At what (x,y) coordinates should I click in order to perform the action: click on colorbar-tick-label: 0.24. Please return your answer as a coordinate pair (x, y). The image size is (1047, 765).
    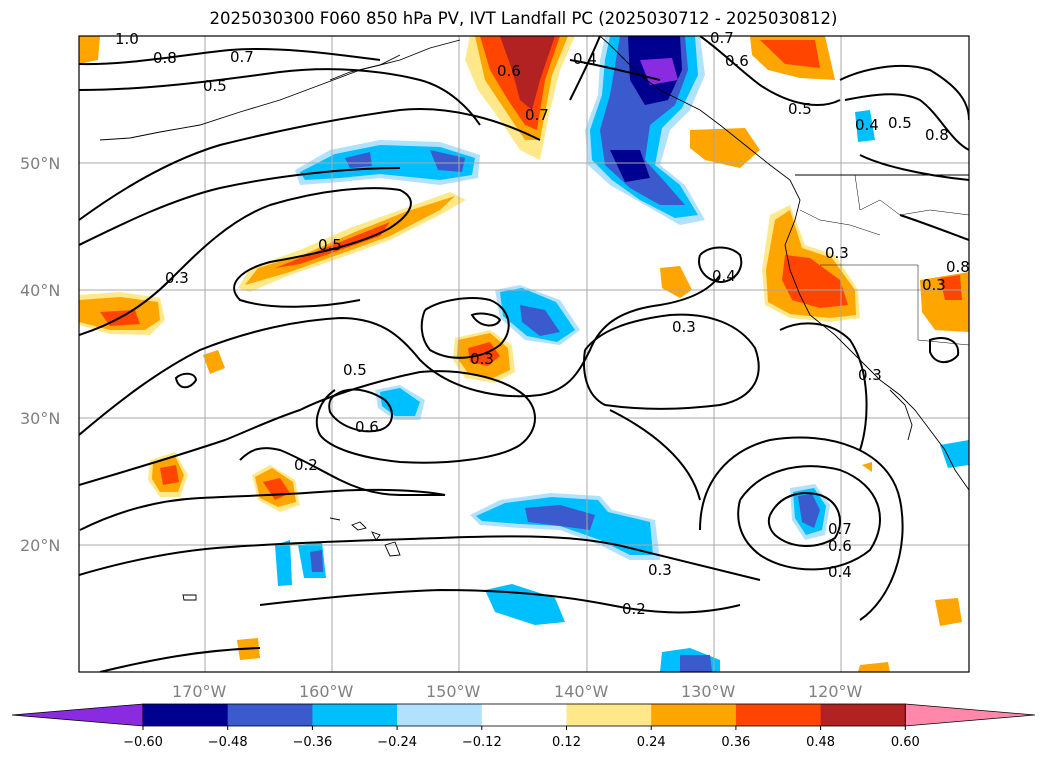
    Looking at the image, I should click on (651, 742).